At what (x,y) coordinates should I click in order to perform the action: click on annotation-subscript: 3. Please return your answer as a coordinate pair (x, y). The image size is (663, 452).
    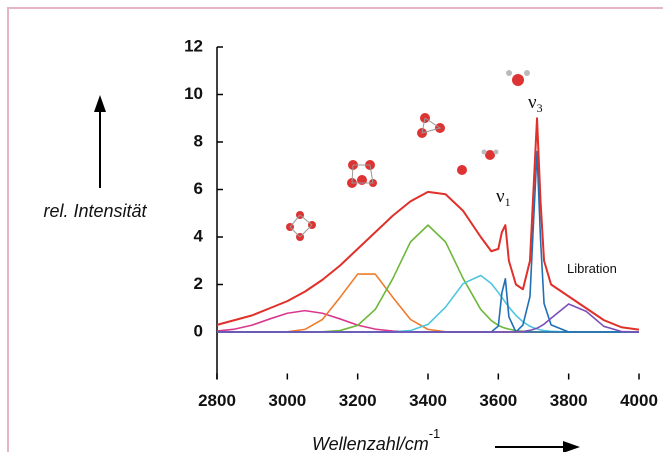
    Looking at the image, I should click on (540, 108).